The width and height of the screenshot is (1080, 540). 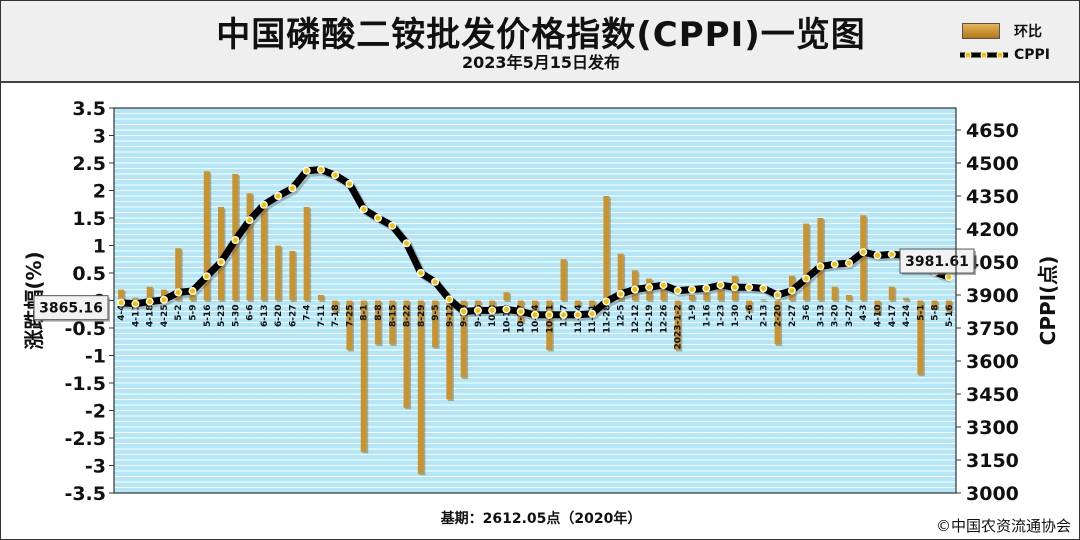 I want to click on category-label: 1-9, so click(x=693, y=313).